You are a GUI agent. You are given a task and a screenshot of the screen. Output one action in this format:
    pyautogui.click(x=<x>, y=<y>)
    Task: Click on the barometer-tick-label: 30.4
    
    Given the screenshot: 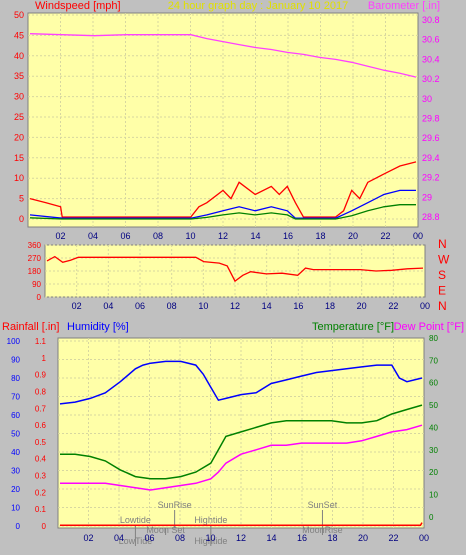 What is the action you would take?
    pyautogui.click(x=431, y=59)
    